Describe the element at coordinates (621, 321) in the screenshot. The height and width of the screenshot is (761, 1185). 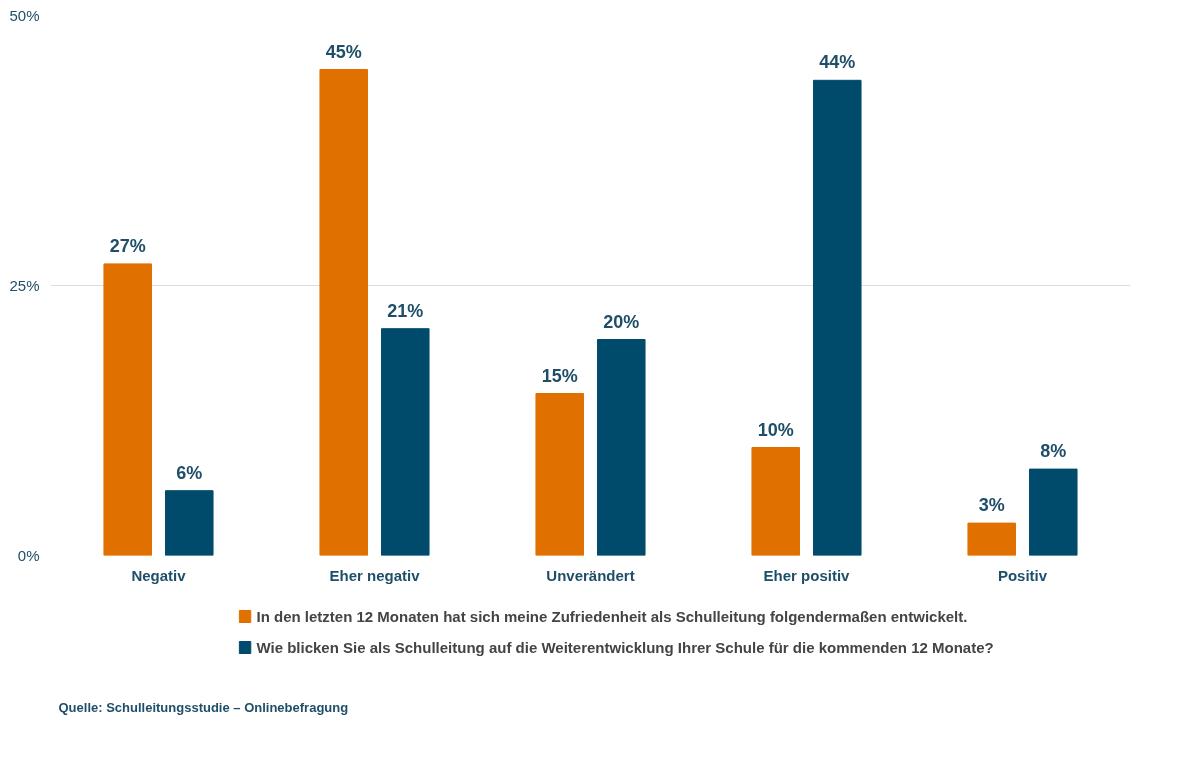
I see `data-label: 20%` at that location.